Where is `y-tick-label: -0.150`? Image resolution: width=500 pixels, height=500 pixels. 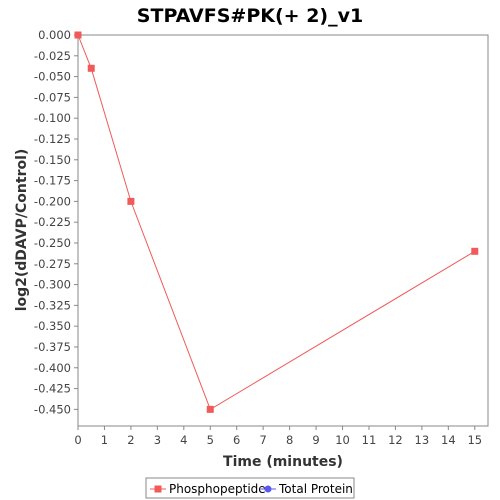
y-tick-label: -0.150 is located at coordinates (52, 160).